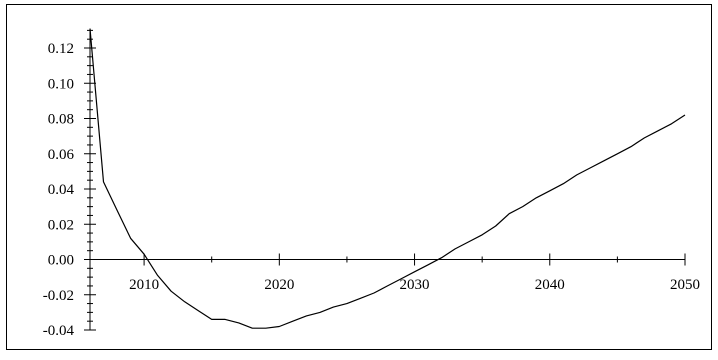 The width and height of the screenshot is (718, 360). I want to click on y-tick-label: 0.06, so click(61, 155).